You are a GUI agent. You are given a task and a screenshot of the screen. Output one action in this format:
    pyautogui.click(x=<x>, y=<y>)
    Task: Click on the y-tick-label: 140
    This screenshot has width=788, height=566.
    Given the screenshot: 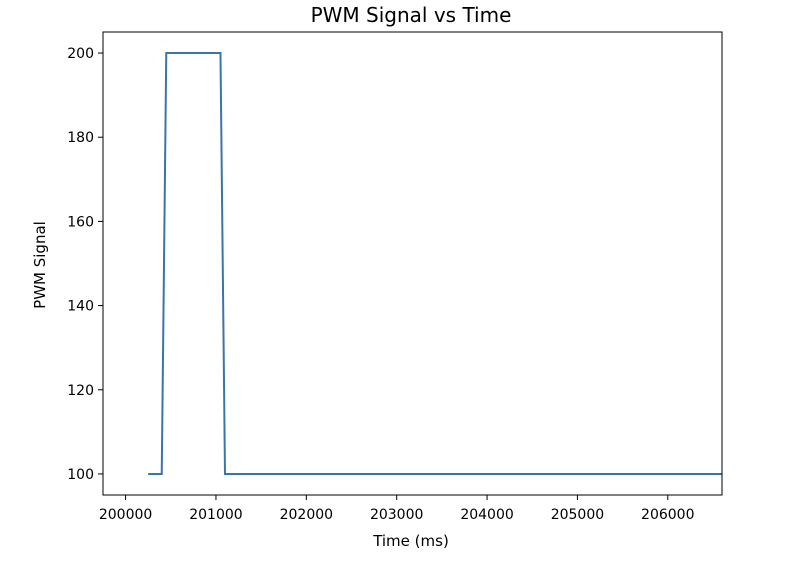 What is the action you would take?
    pyautogui.click(x=80, y=307)
    